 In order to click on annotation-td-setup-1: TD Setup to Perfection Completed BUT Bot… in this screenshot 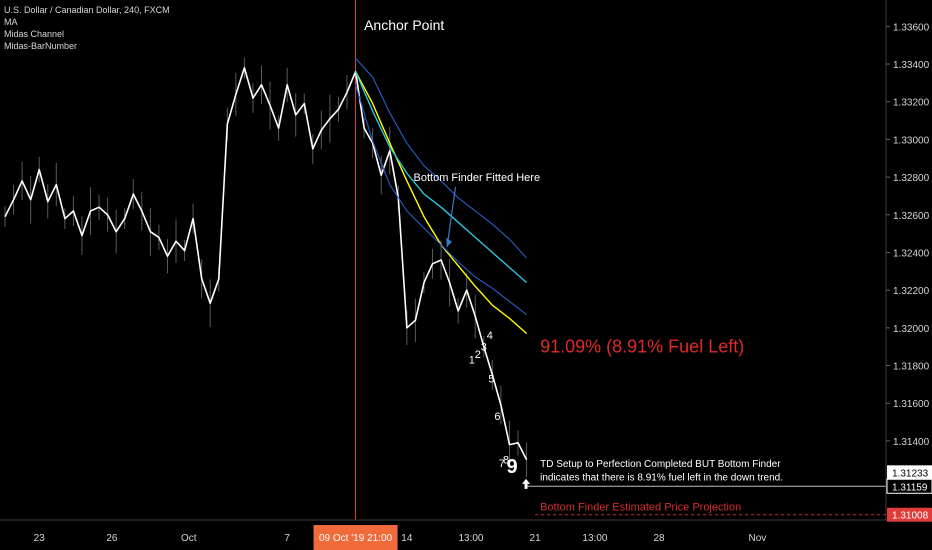, I will do `click(660, 464)`.